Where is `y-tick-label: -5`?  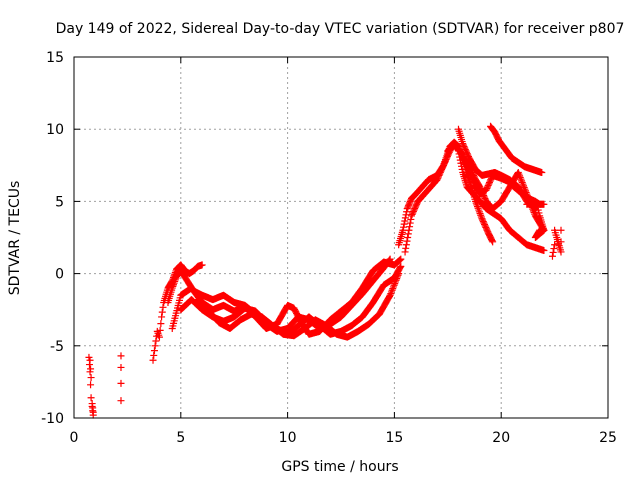
y-tick-label: -5 is located at coordinates (57, 347).